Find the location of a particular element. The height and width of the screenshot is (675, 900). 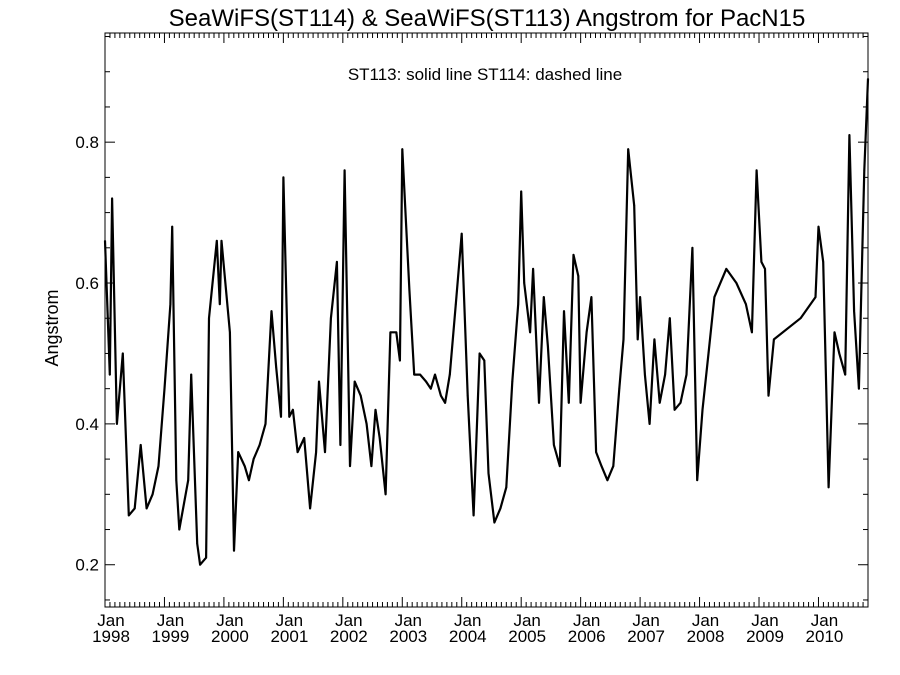

x-tick-year-label: 2008 is located at coordinates (706, 636).